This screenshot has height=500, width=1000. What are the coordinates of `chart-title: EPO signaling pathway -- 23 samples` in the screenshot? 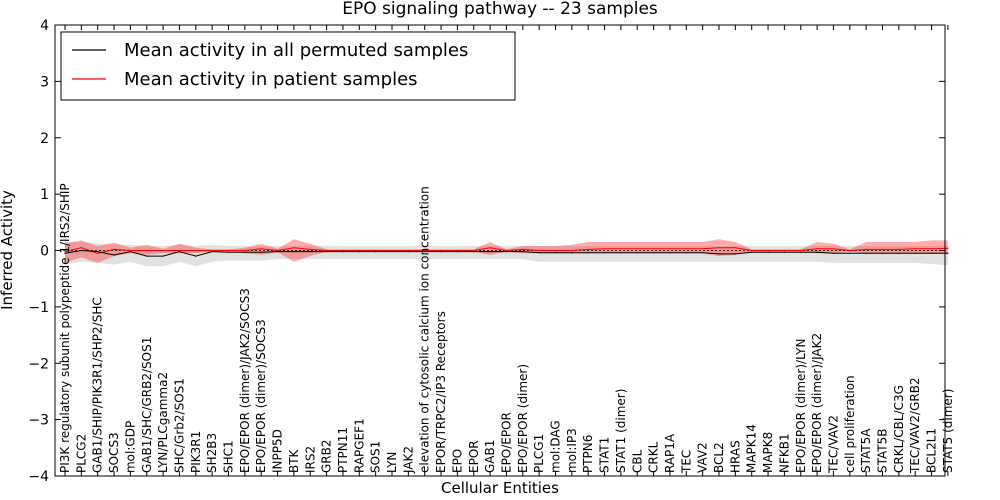 It's located at (500, 9).